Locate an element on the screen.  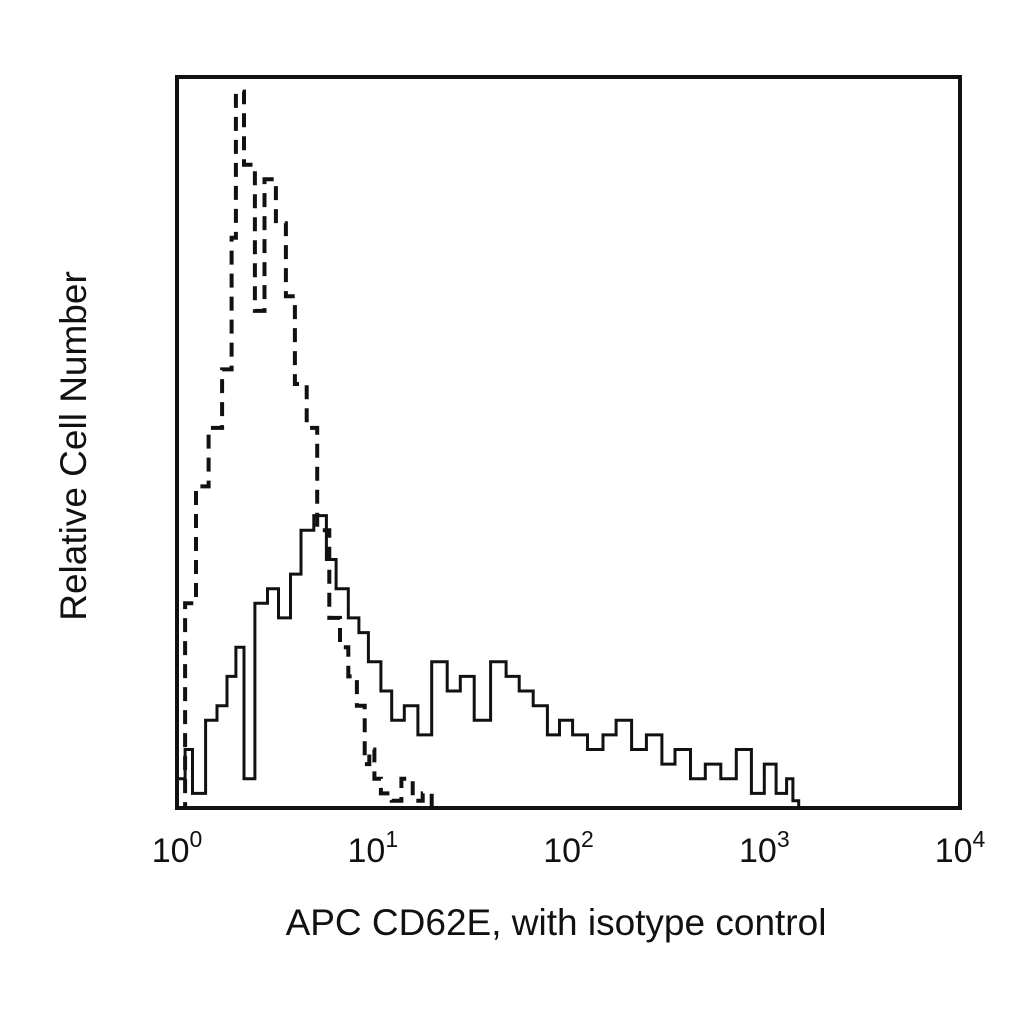
x-tick-labels: 10⁰ 10¹ 10² 10³ 10⁴ is located at coordinates (569, 848).